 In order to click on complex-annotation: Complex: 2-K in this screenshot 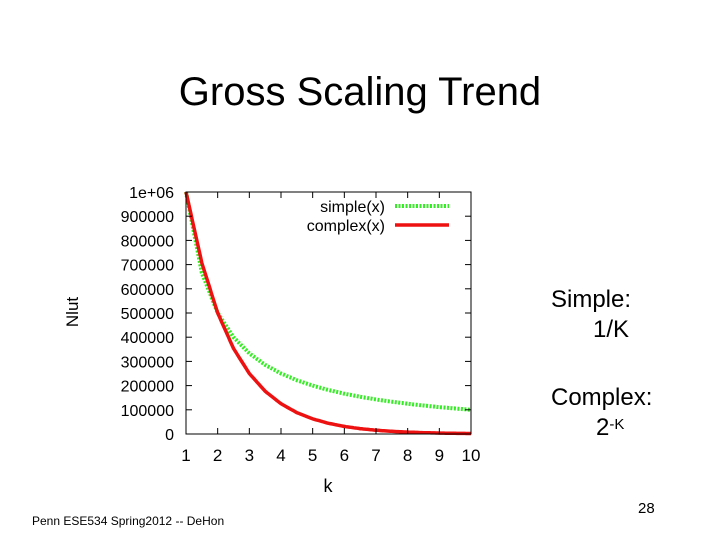, I will do `click(601, 413)`.